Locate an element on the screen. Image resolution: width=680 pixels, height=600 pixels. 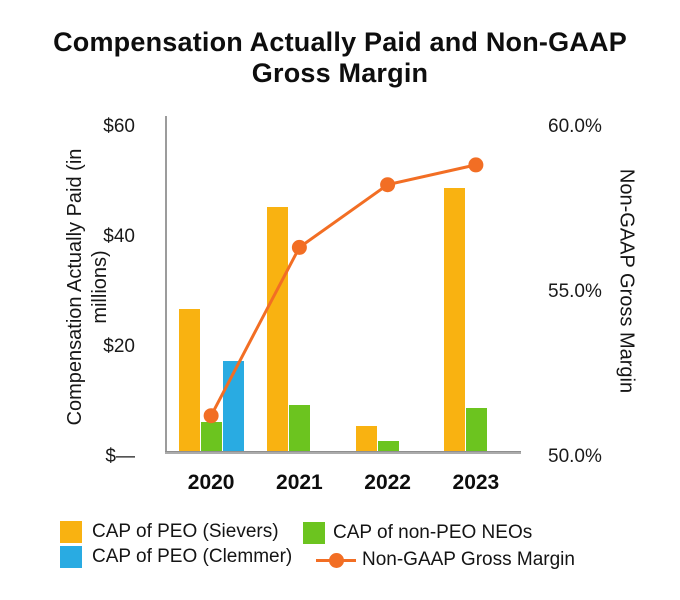
bar-cap-of-peo-sievers--2020 is located at coordinates (190, 380).